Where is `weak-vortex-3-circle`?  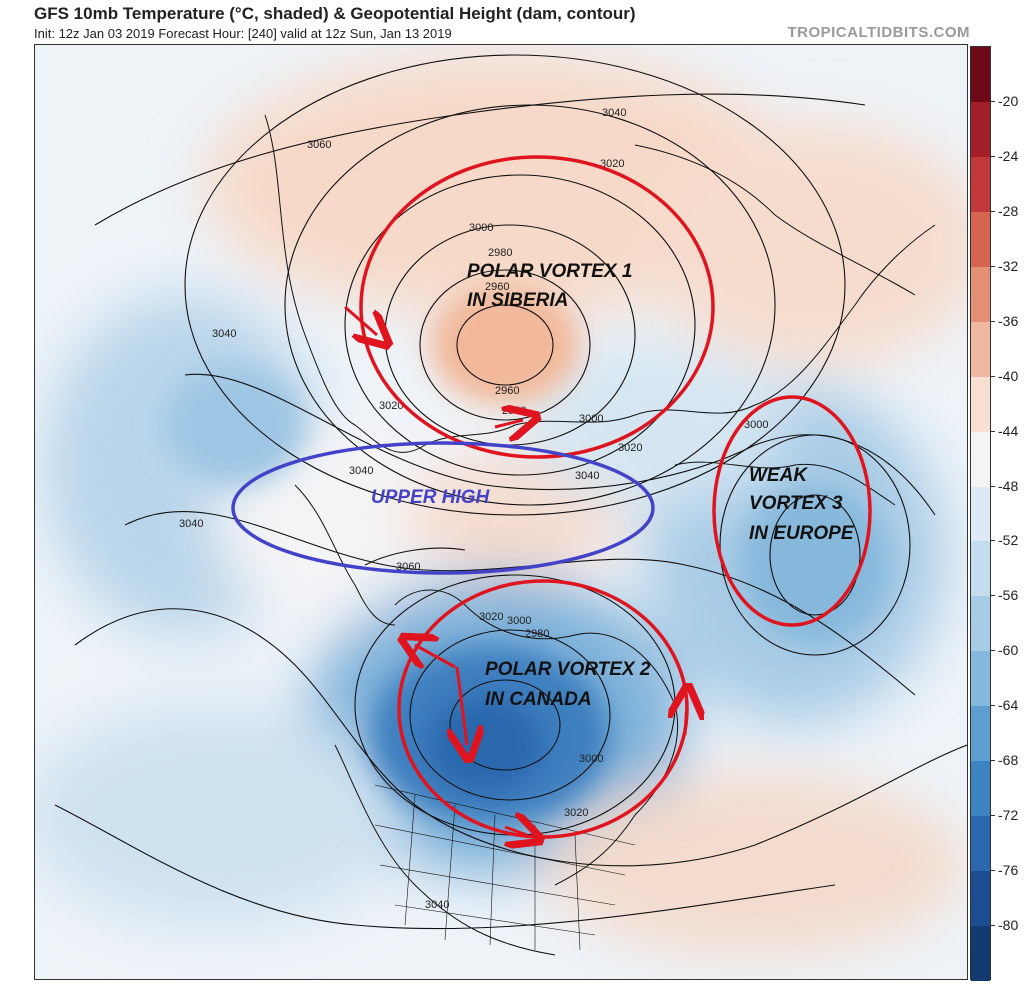
weak-vortex-3-circle is located at coordinates (792, 511).